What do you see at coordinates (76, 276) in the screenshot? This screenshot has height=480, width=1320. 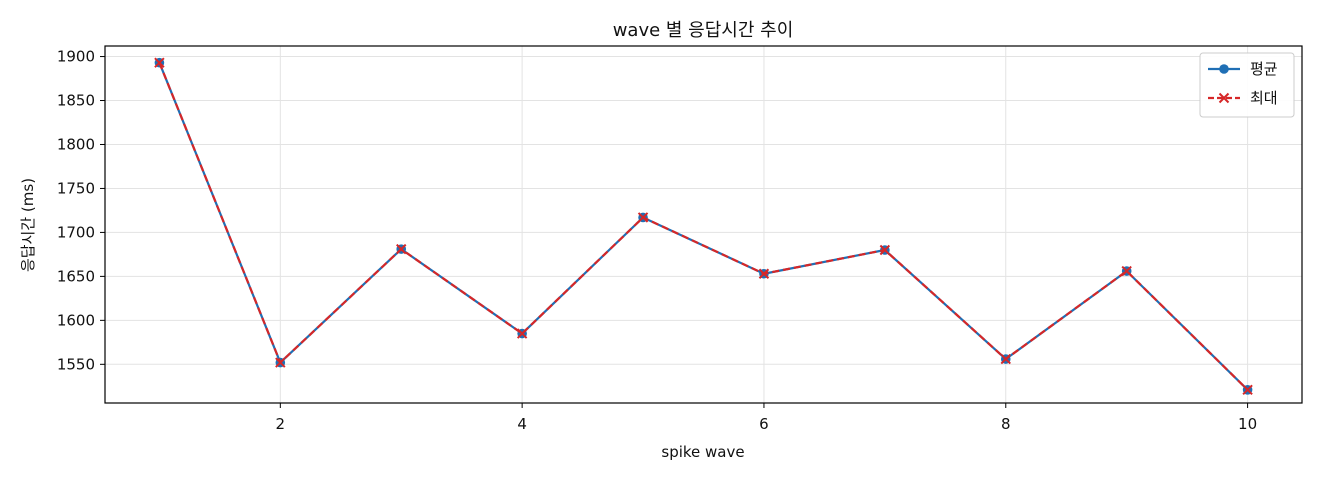 I see `y-tick-label: 1650` at bounding box center [76, 276].